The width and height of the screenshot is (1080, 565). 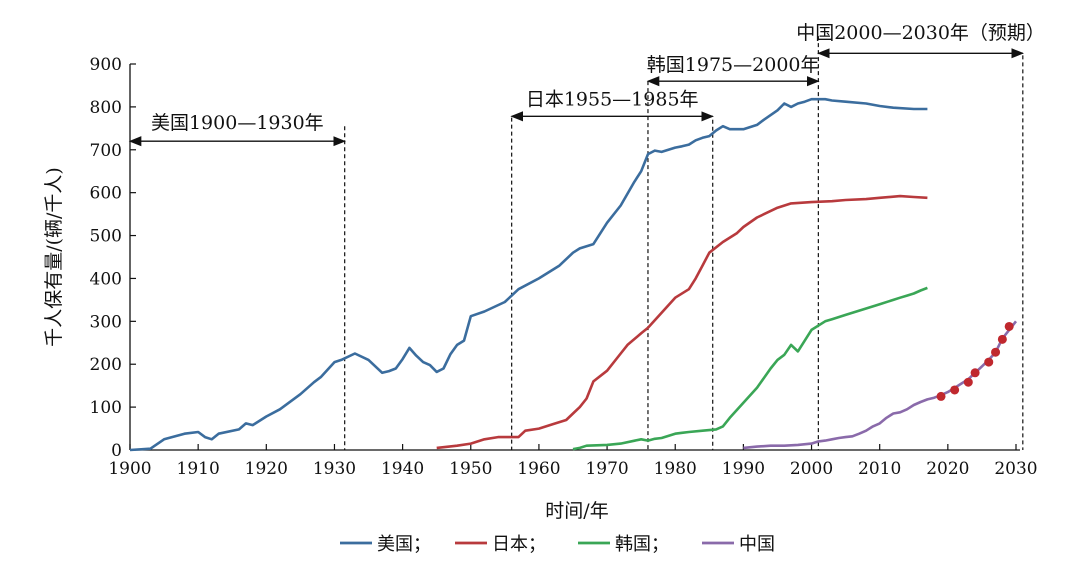 I want to click on y-tick-label: 0, so click(x=116, y=451).